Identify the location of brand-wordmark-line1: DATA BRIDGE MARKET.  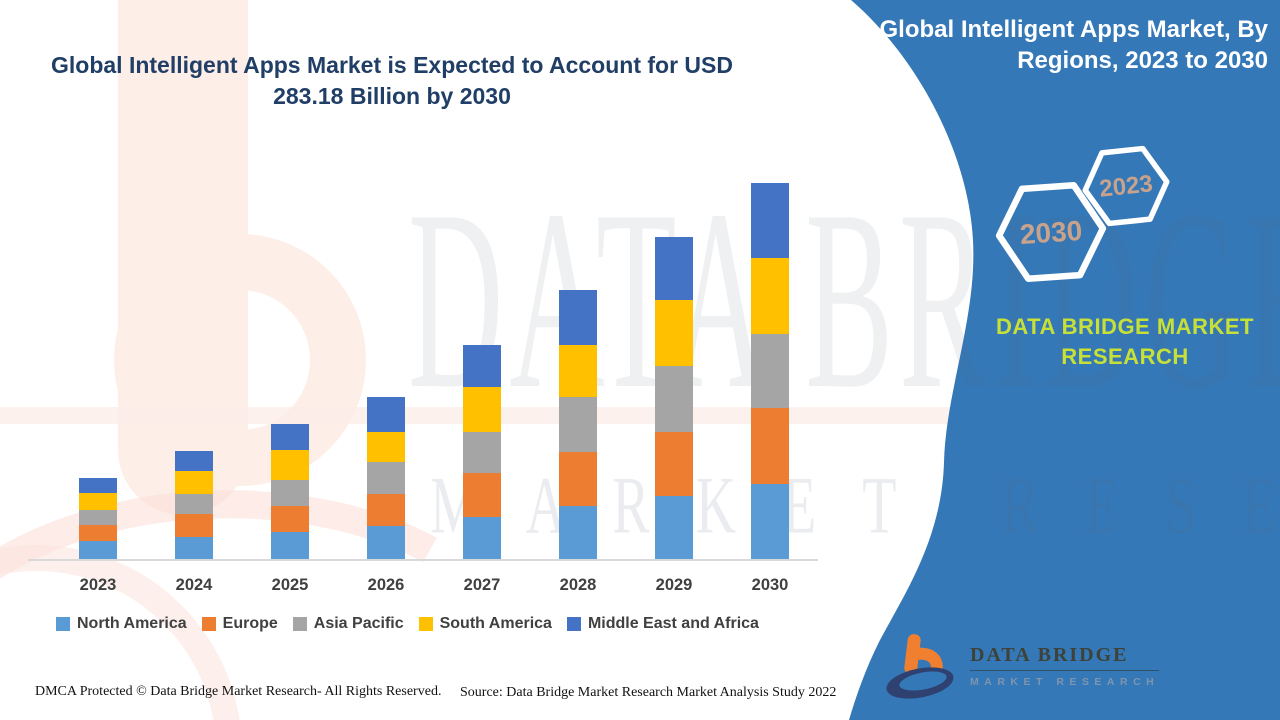
(1125, 326).